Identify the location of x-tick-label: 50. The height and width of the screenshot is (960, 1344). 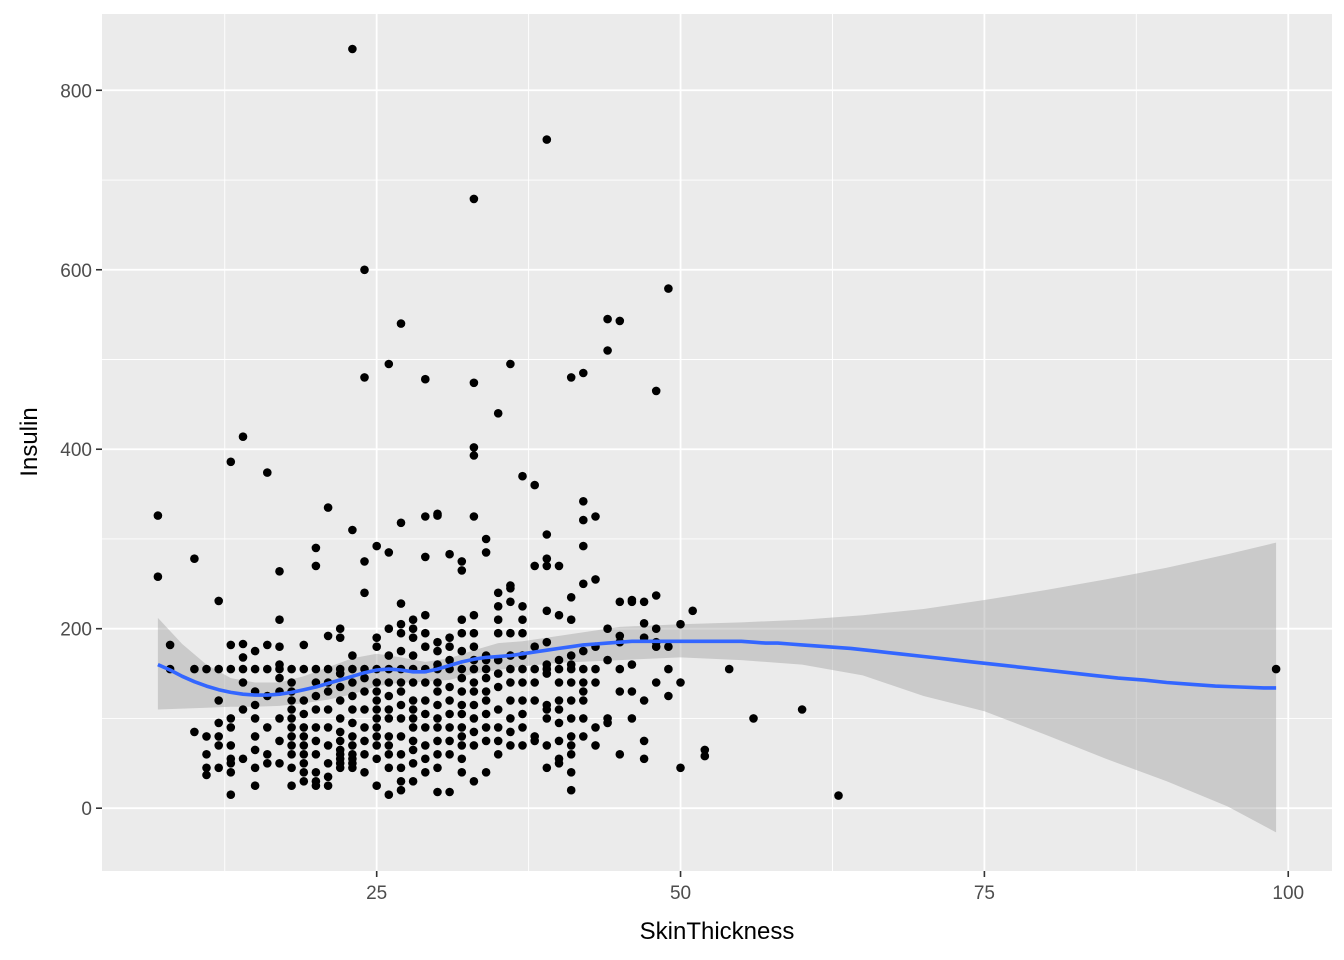
(680, 893).